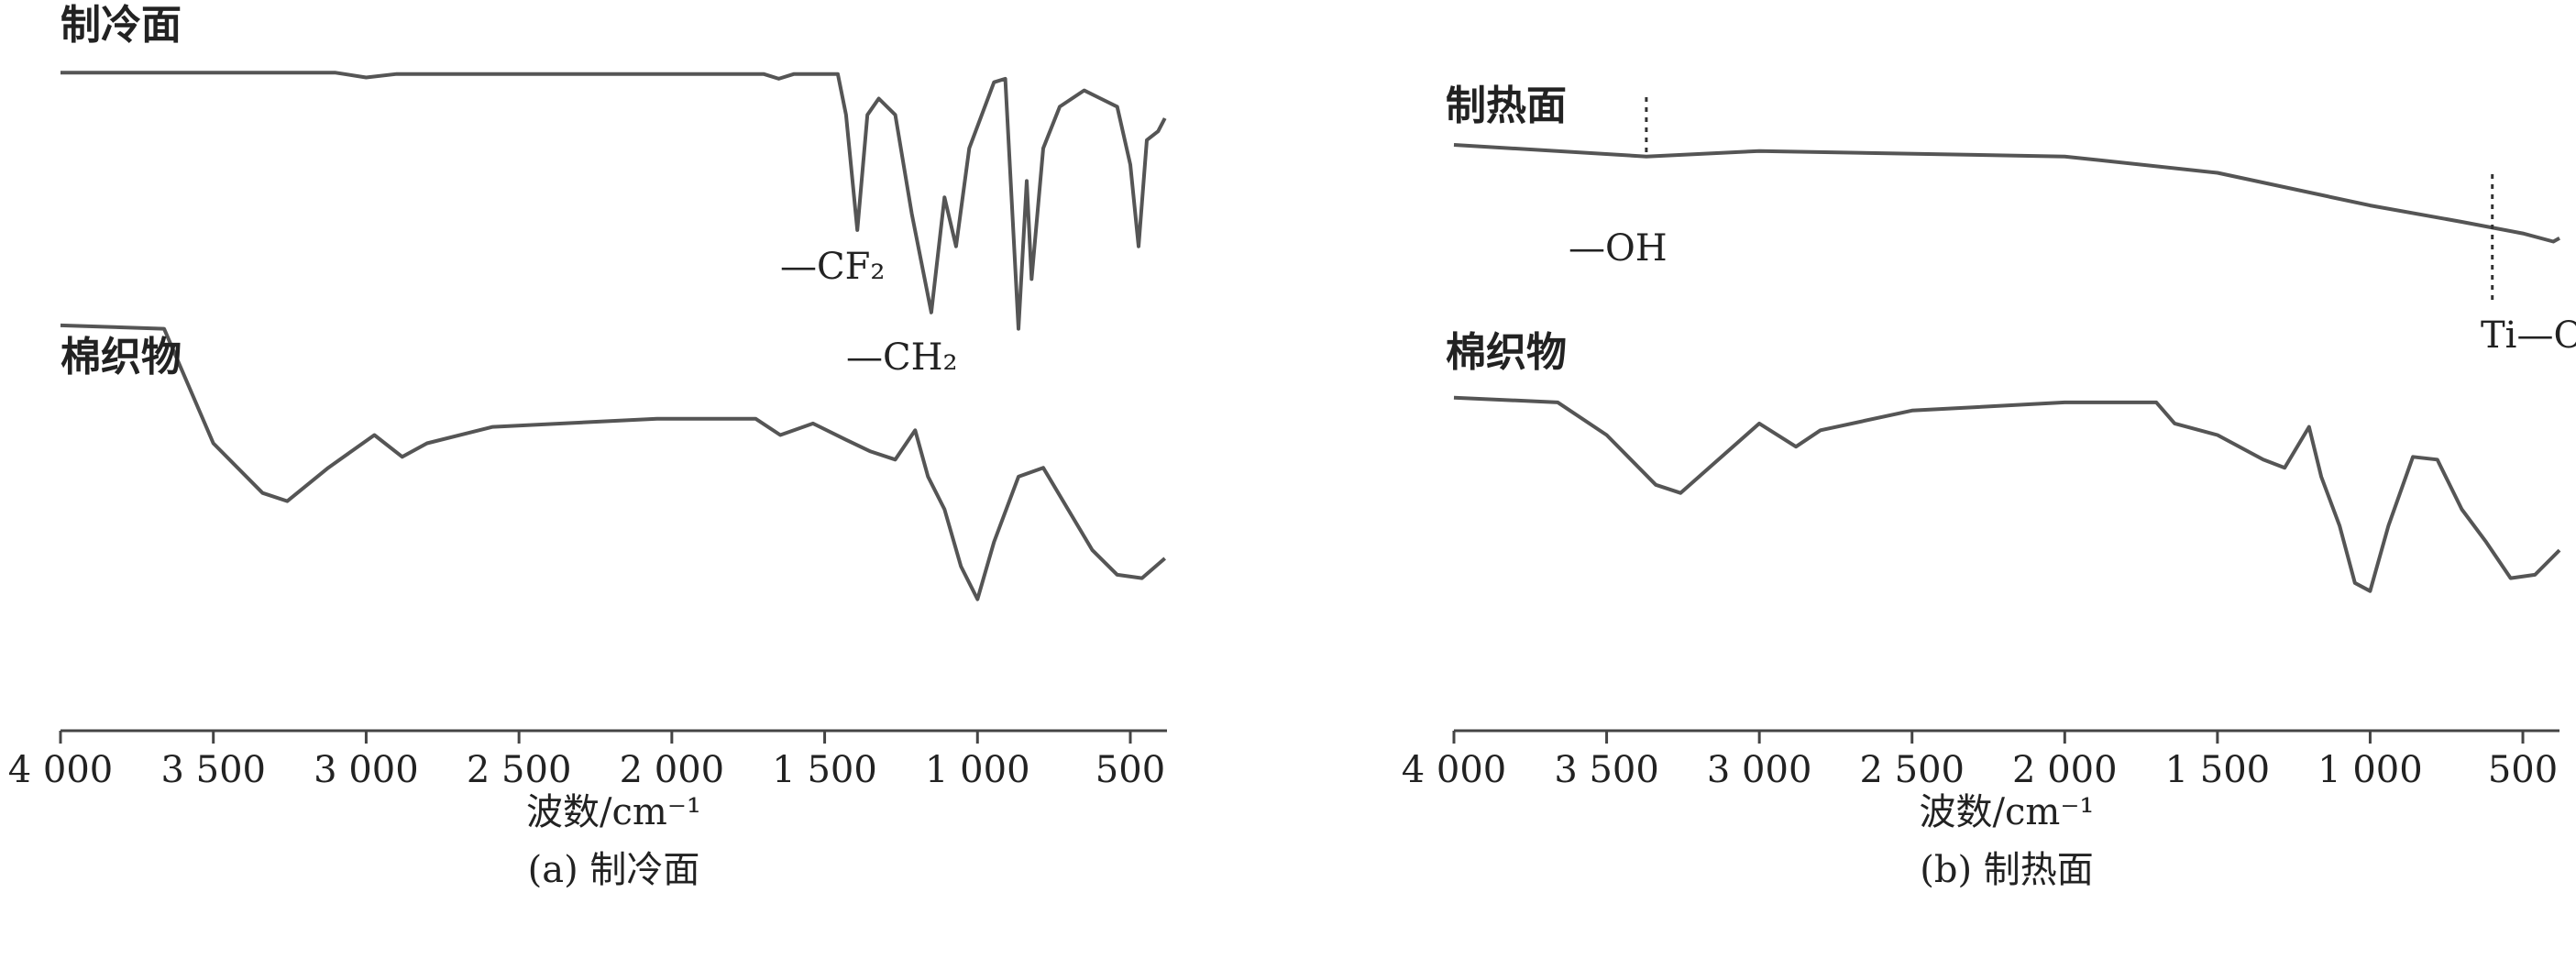  Describe the element at coordinates (2007, 870) in the screenshot. I see `caption: (b) 制热面` at that location.